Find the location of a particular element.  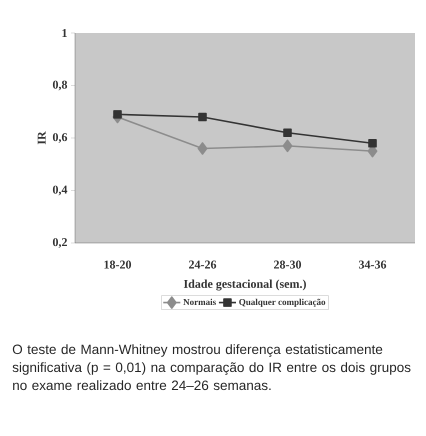

y-tick-label: 1 is located at coordinates (64, 33).